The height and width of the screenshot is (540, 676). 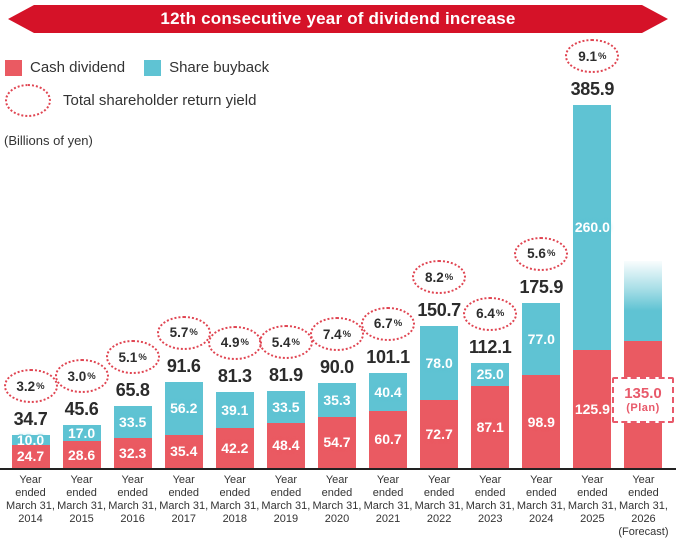 I want to click on buyback-value-label: 56.2, so click(x=184, y=408).